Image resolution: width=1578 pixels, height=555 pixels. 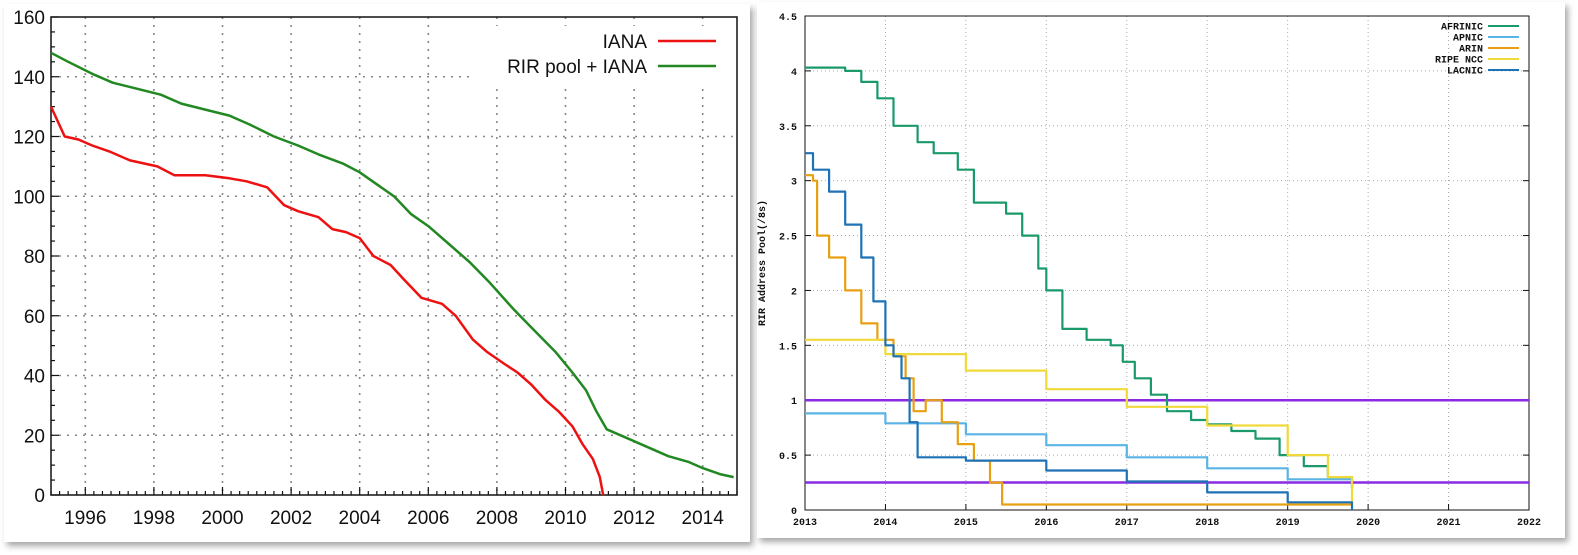 I want to click on x-tick-label-2015: 2015, so click(x=966, y=523).